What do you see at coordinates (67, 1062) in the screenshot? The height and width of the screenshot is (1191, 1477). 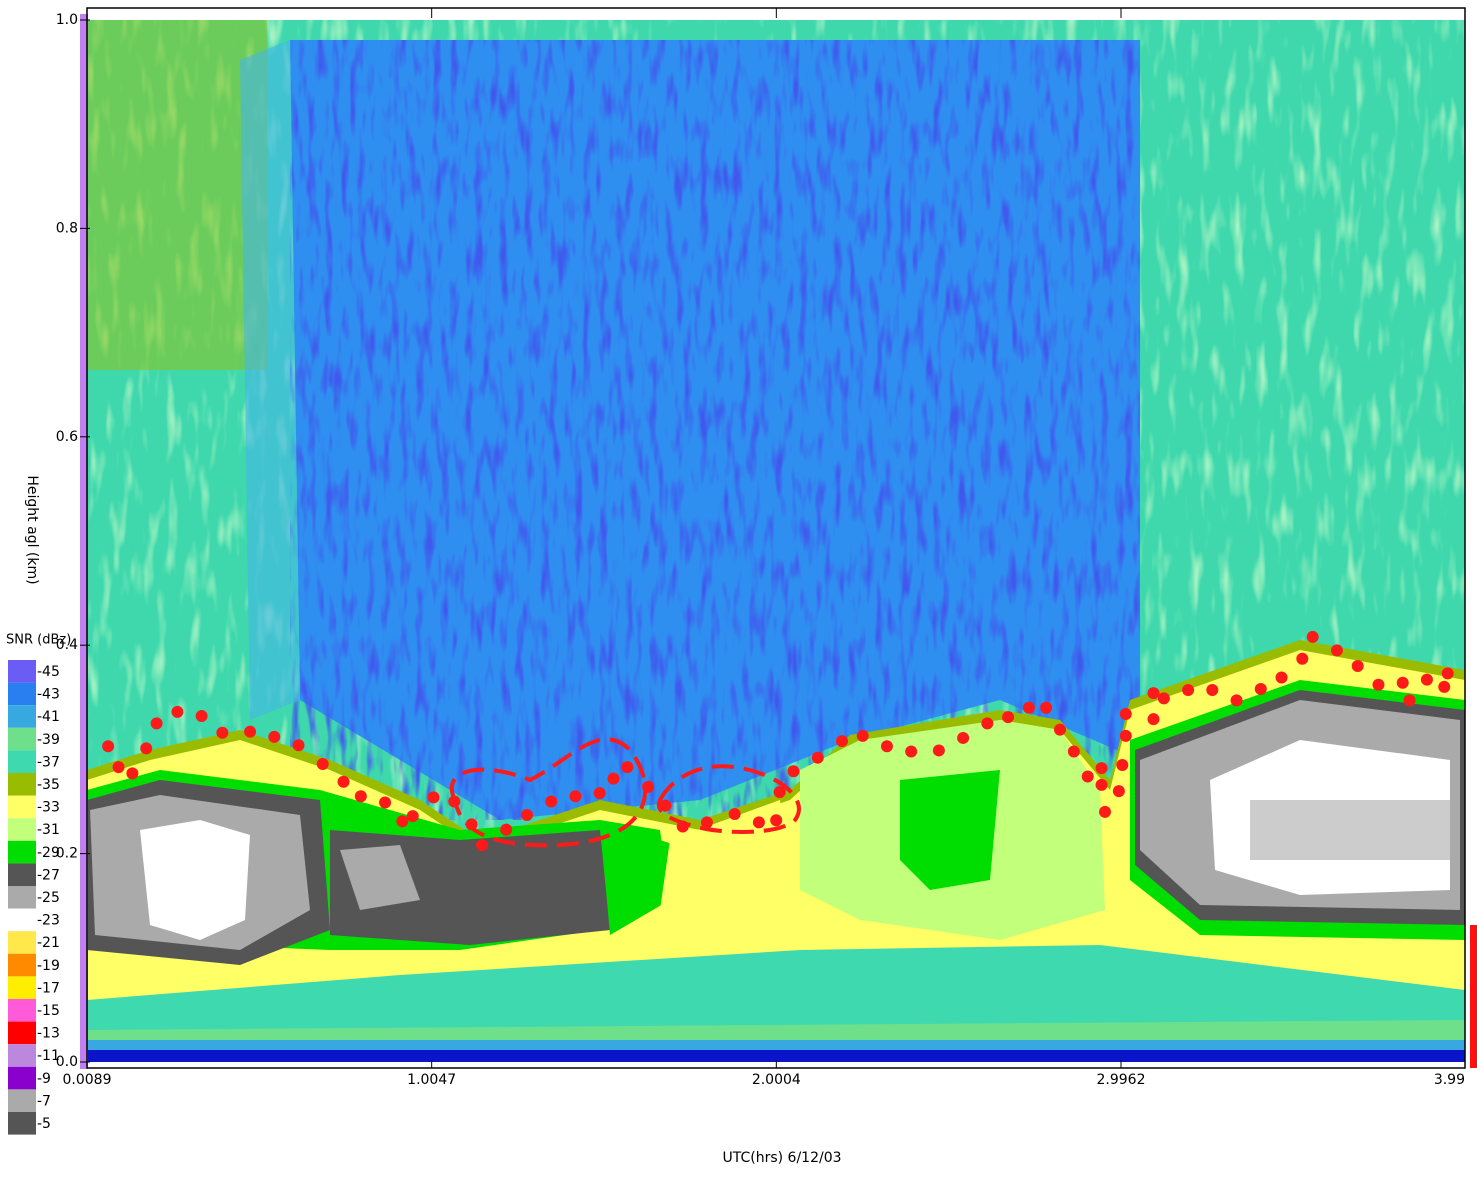 I see `y-tick-label: 0.0` at bounding box center [67, 1062].